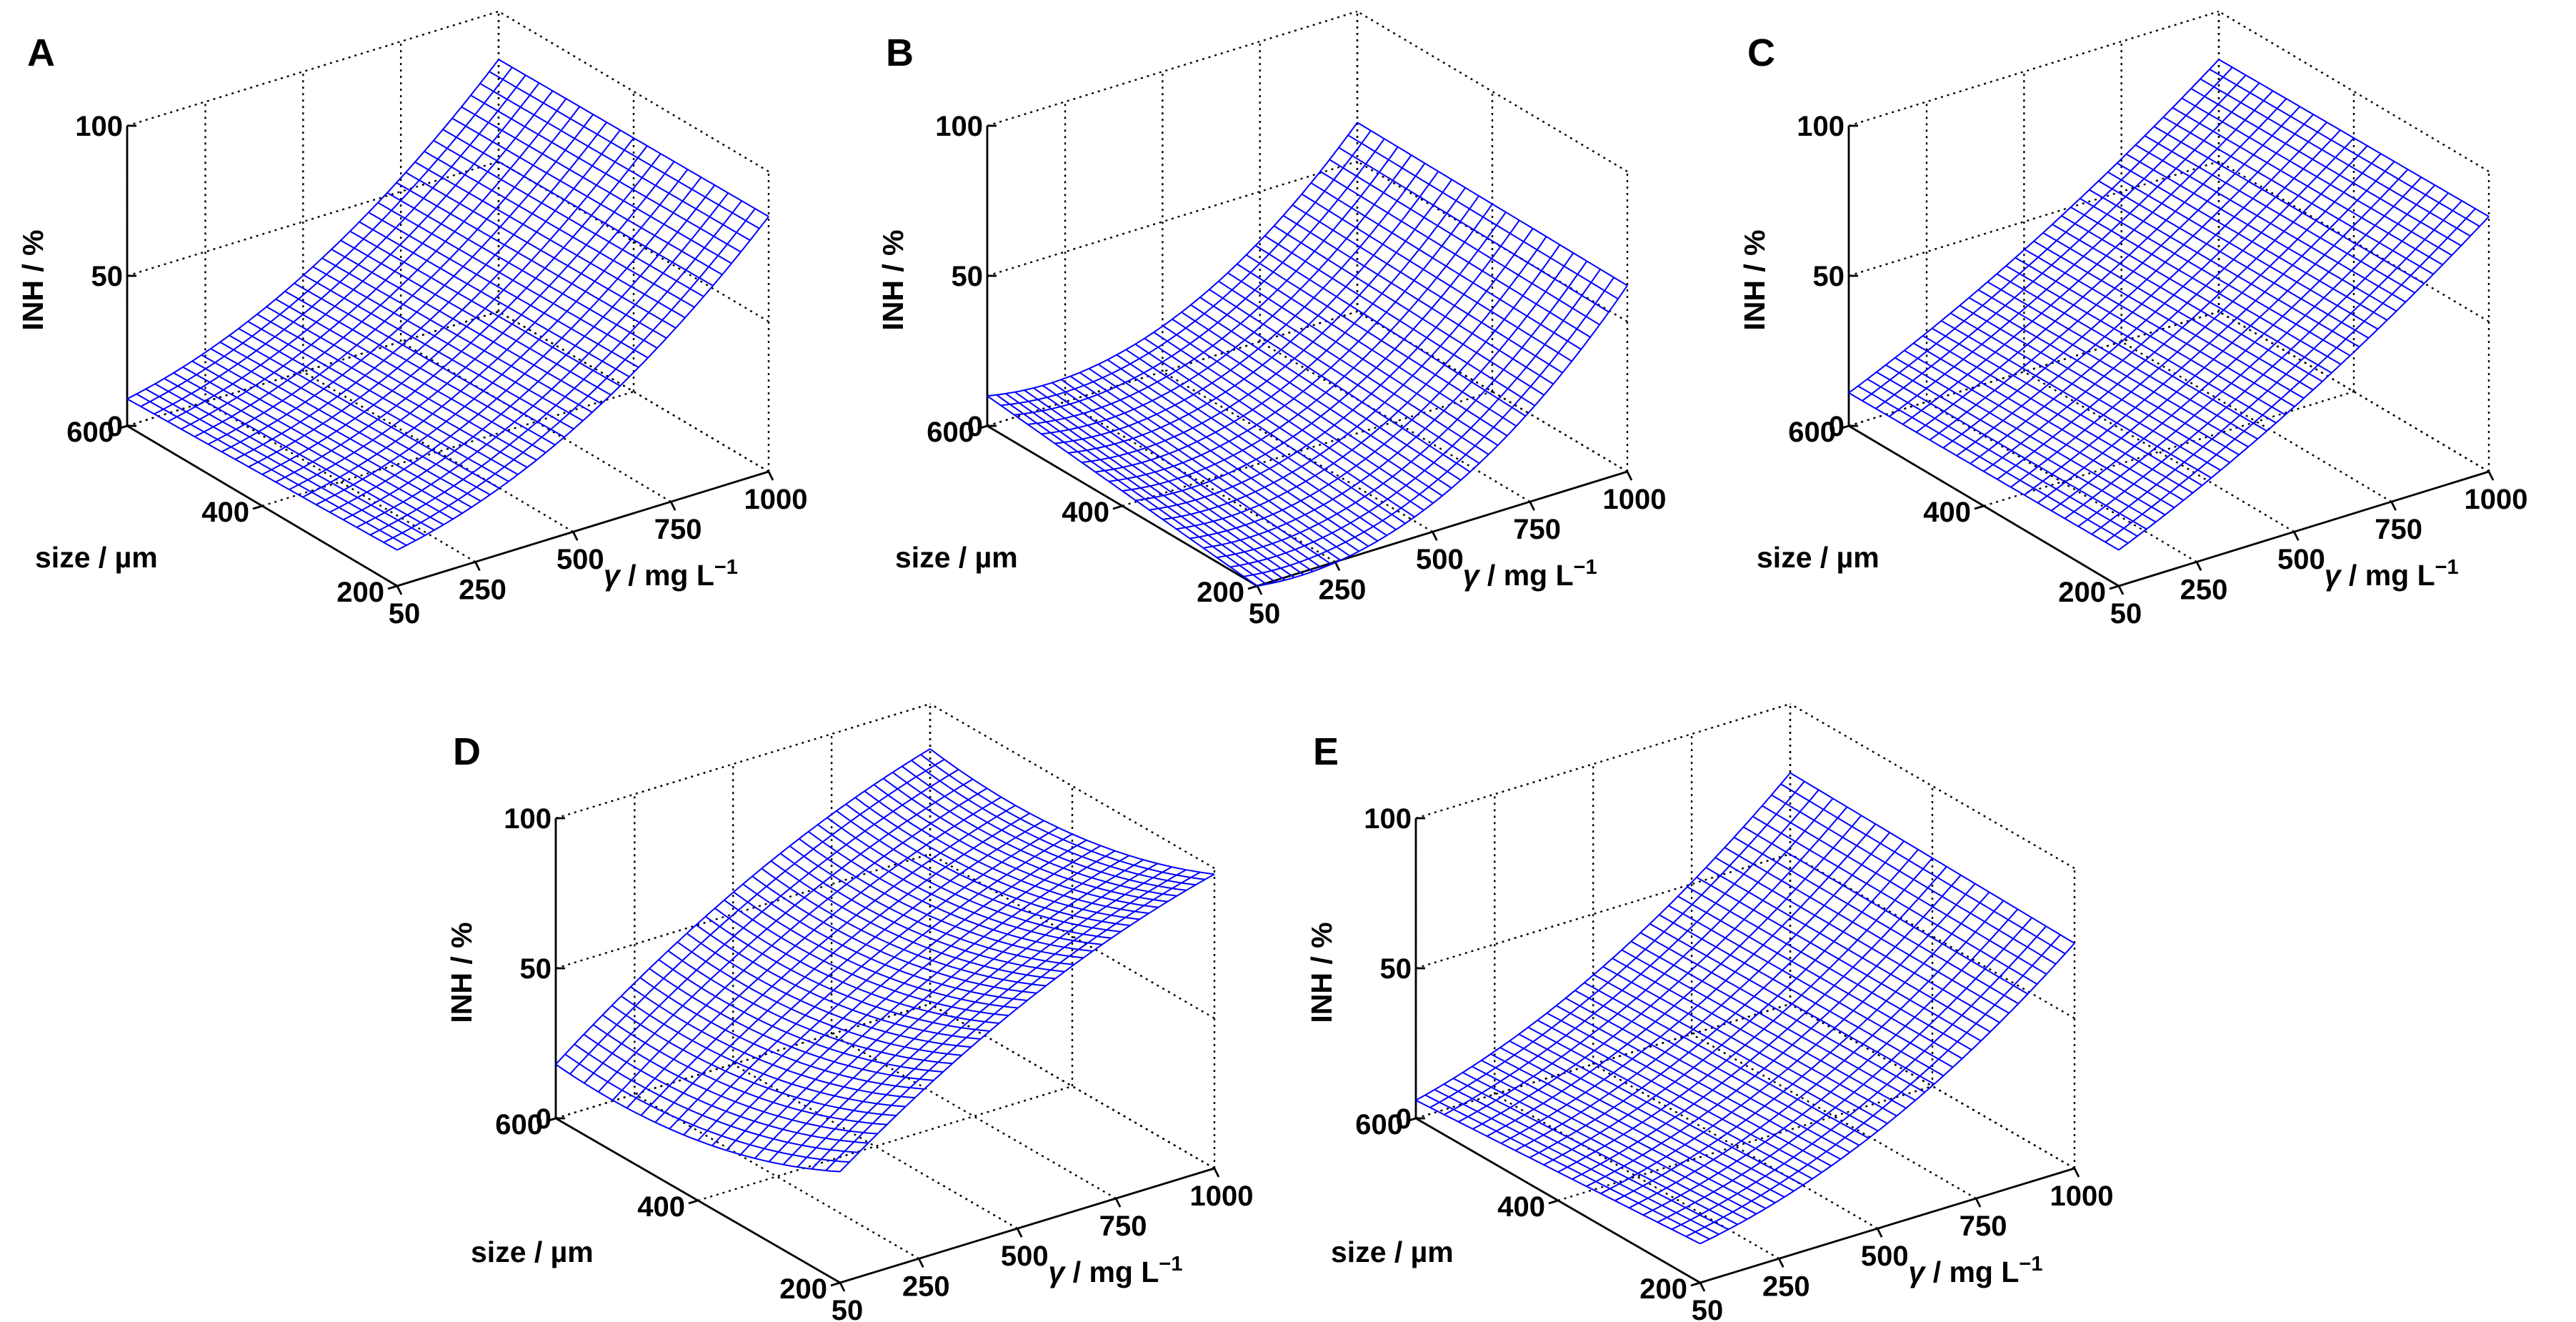 Image resolution: width=2576 pixels, height=1322 pixels. Describe the element at coordinates (726, 567) in the screenshot. I see `x-axis-title-exponent: −1` at that location.